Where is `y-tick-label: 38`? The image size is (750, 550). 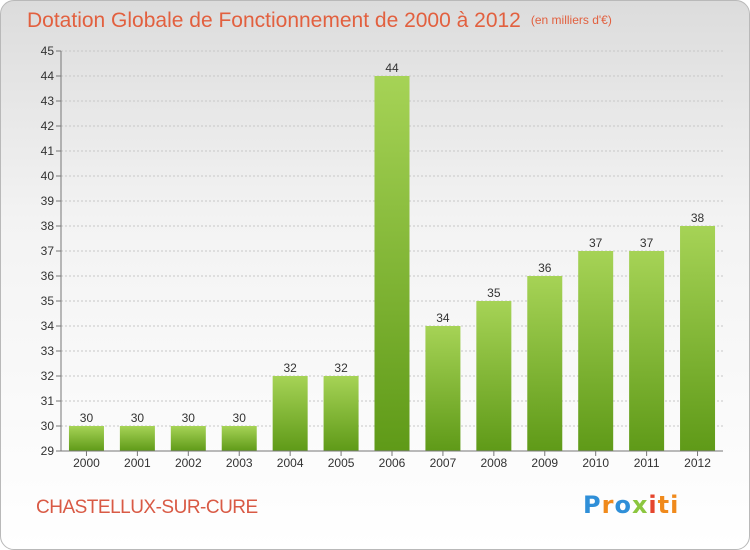 y-tick-label: 38 is located at coordinates (48, 226).